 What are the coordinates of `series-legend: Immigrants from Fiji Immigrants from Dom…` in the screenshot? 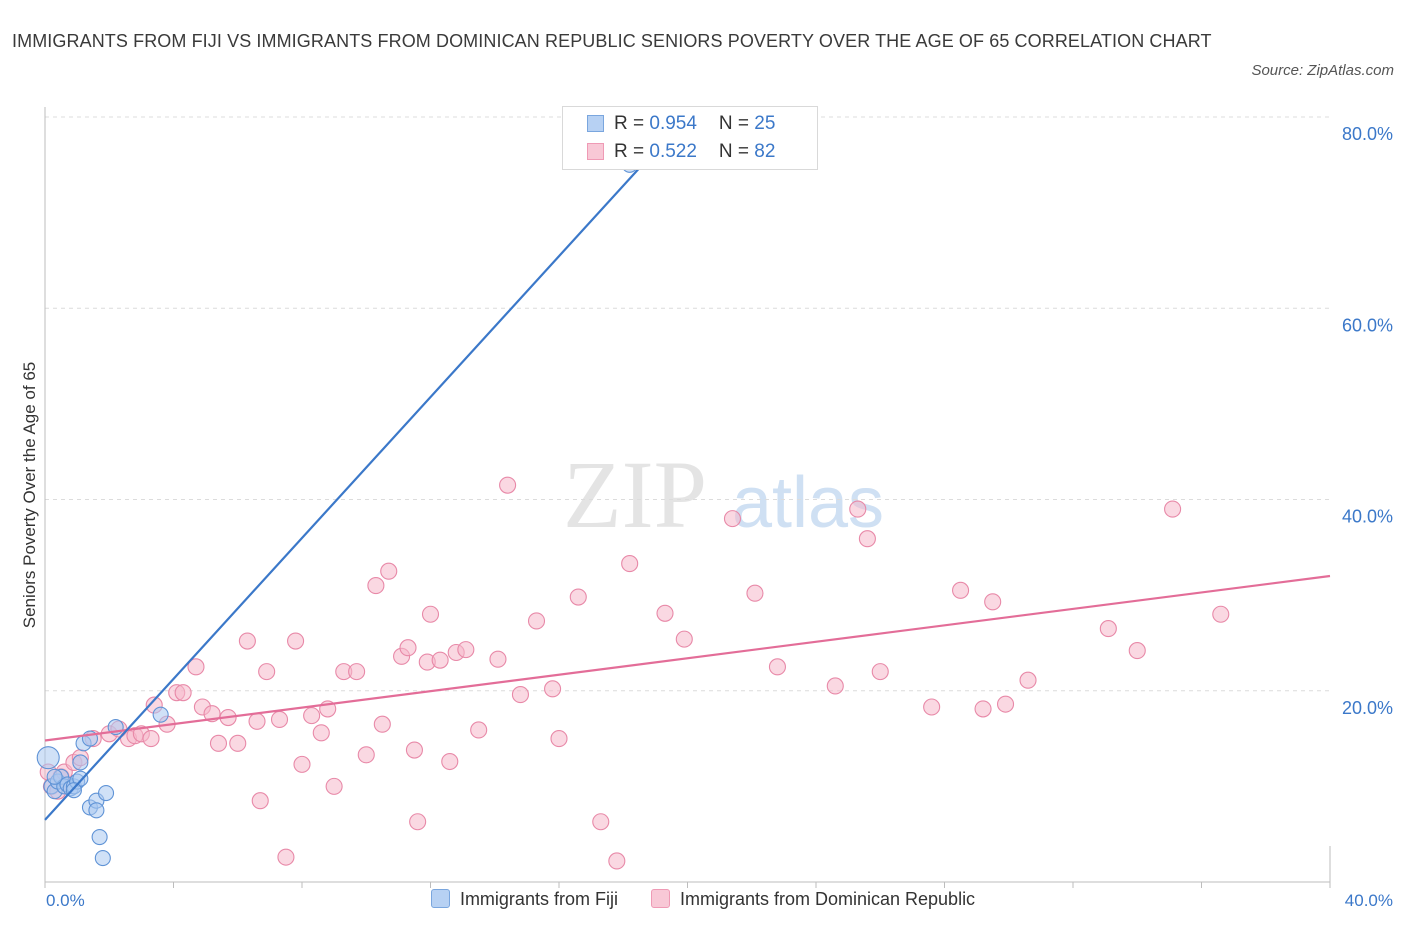 It's located at (703, 899).